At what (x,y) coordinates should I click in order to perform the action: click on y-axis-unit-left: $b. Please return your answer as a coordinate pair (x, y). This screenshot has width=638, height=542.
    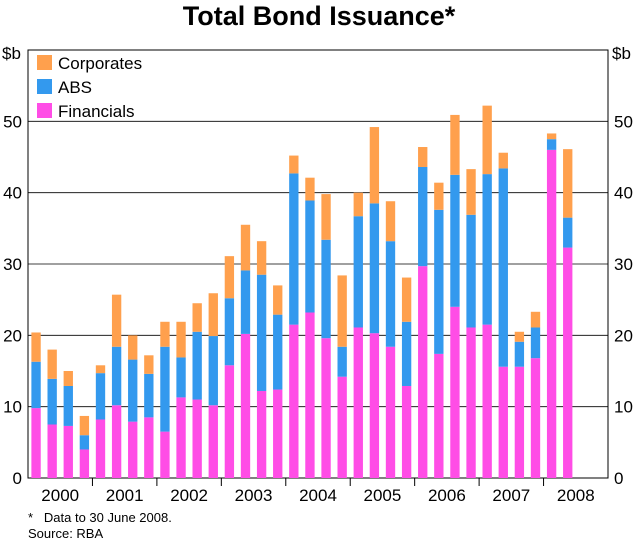
    Looking at the image, I should click on (11, 53).